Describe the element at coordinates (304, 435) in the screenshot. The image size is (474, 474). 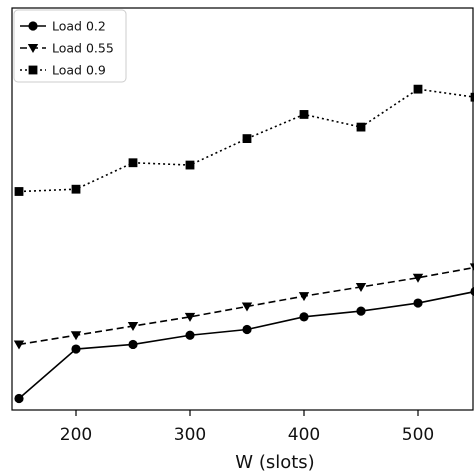
I see `x-tick-label: 400` at that location.